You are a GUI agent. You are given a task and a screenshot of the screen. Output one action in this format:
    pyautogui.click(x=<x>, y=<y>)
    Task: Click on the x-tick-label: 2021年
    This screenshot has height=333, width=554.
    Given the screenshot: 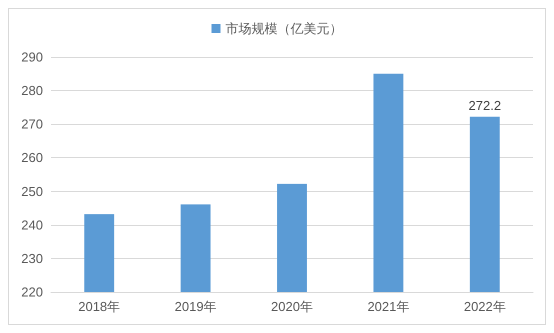 What is the action you would take?
    pyautogui.click(x=388, y=306)
    